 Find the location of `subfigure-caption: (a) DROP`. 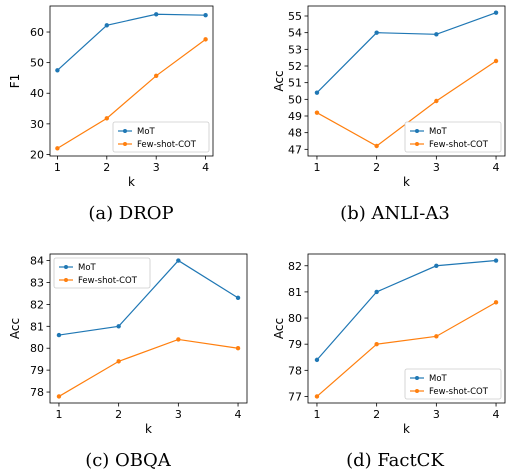

subfigure-caption: (a) DROP is located at coordinates (130, 213).